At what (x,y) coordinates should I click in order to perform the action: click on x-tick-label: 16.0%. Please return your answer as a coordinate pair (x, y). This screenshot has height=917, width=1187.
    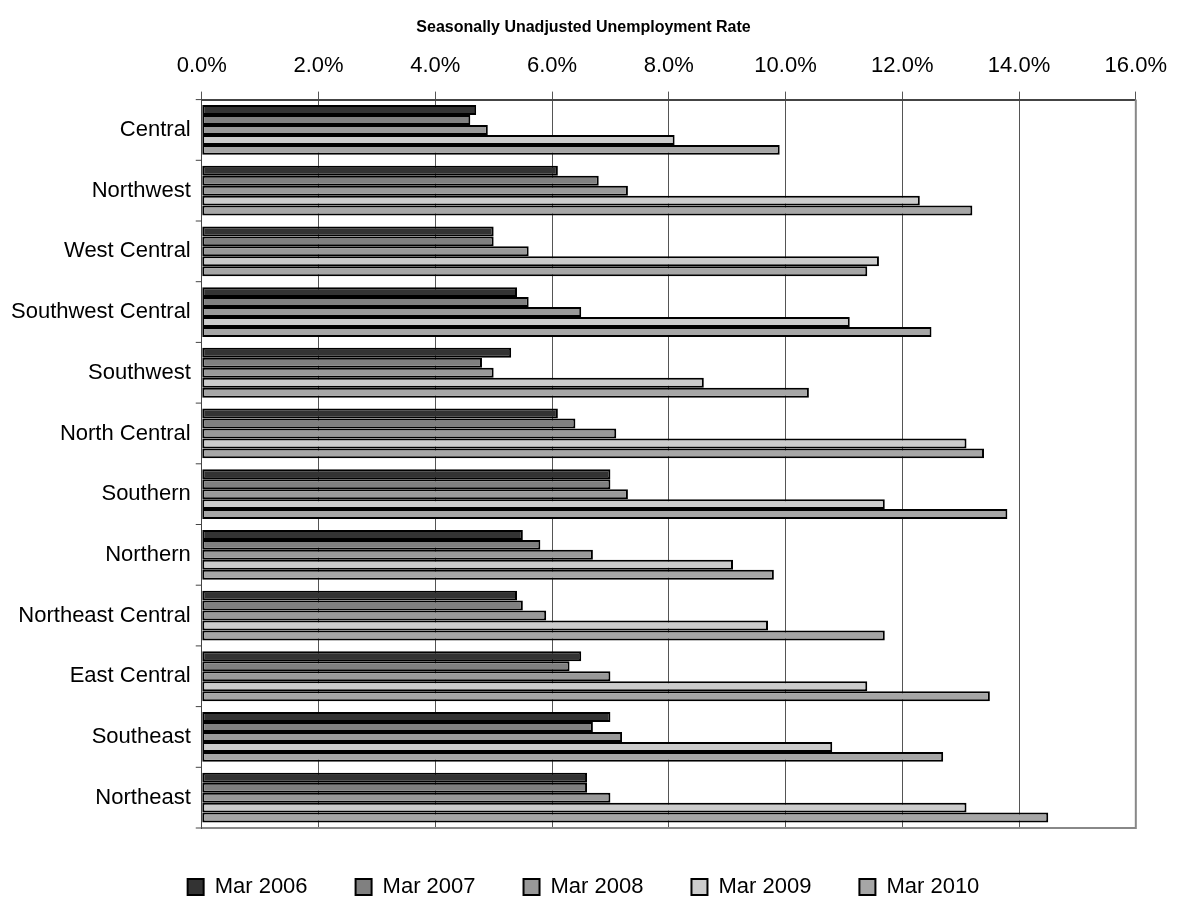
    Looking at the image, I should click on (1136, 65).